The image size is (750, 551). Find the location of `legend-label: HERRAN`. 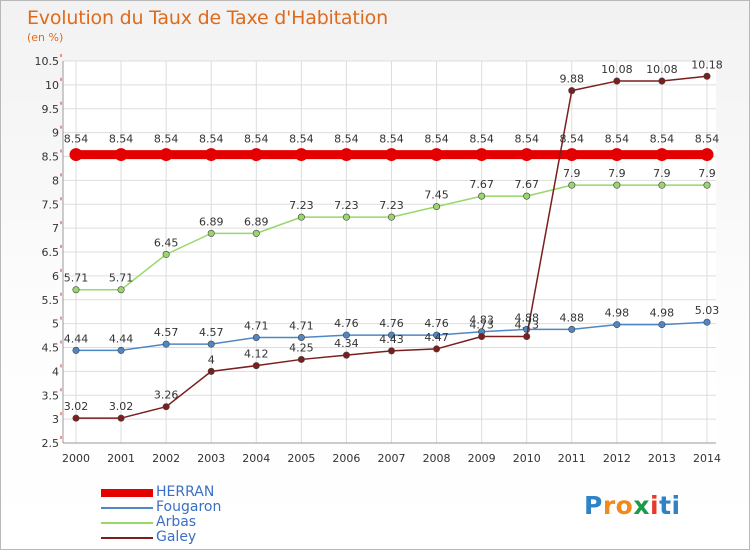

legend-label: HERRAN is located at coordinates (185, 492).